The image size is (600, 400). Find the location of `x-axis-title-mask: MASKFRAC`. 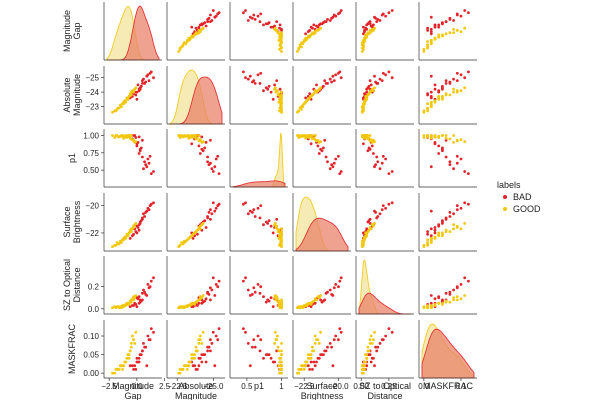

x-axis-title-mask: MASKFRAC is located at coordinates (448, 386).